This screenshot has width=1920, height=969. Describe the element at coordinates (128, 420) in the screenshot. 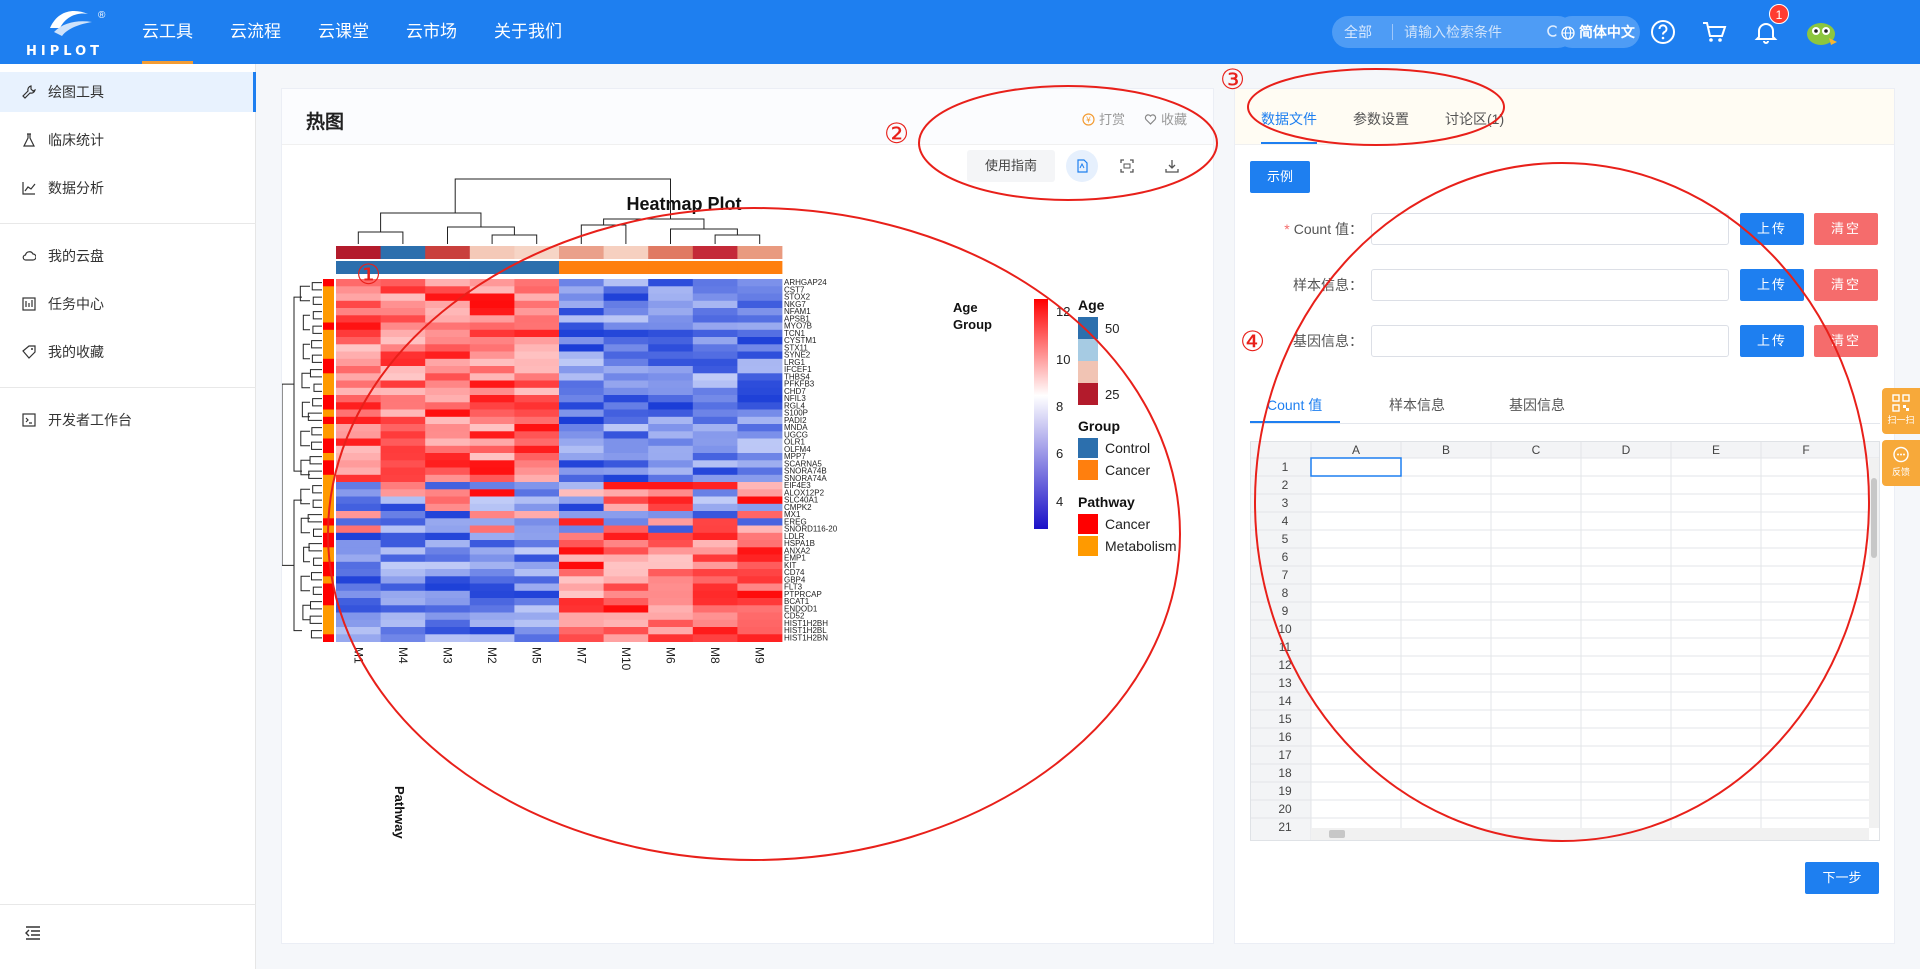

I see `sidebar-item-developer: 开发者工作台` at that location.